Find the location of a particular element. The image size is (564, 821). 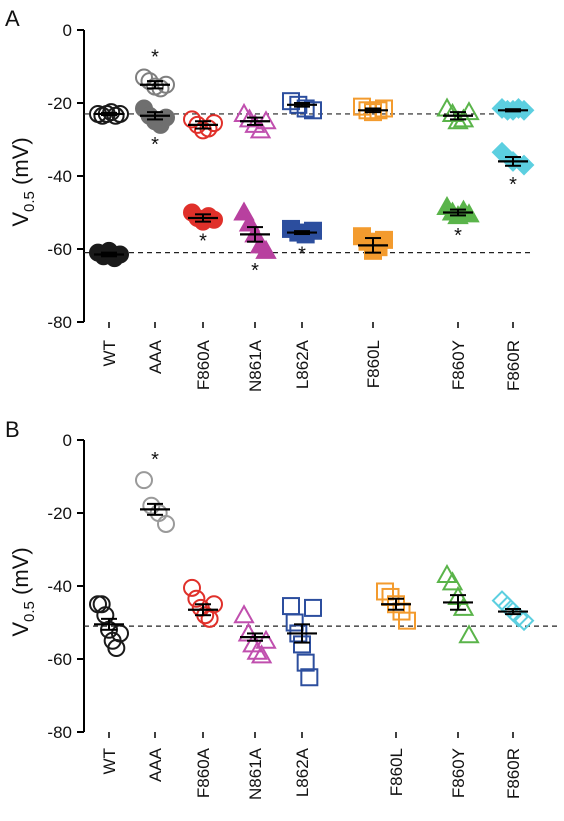

panel-label: B is located at coordinates (12, 429).